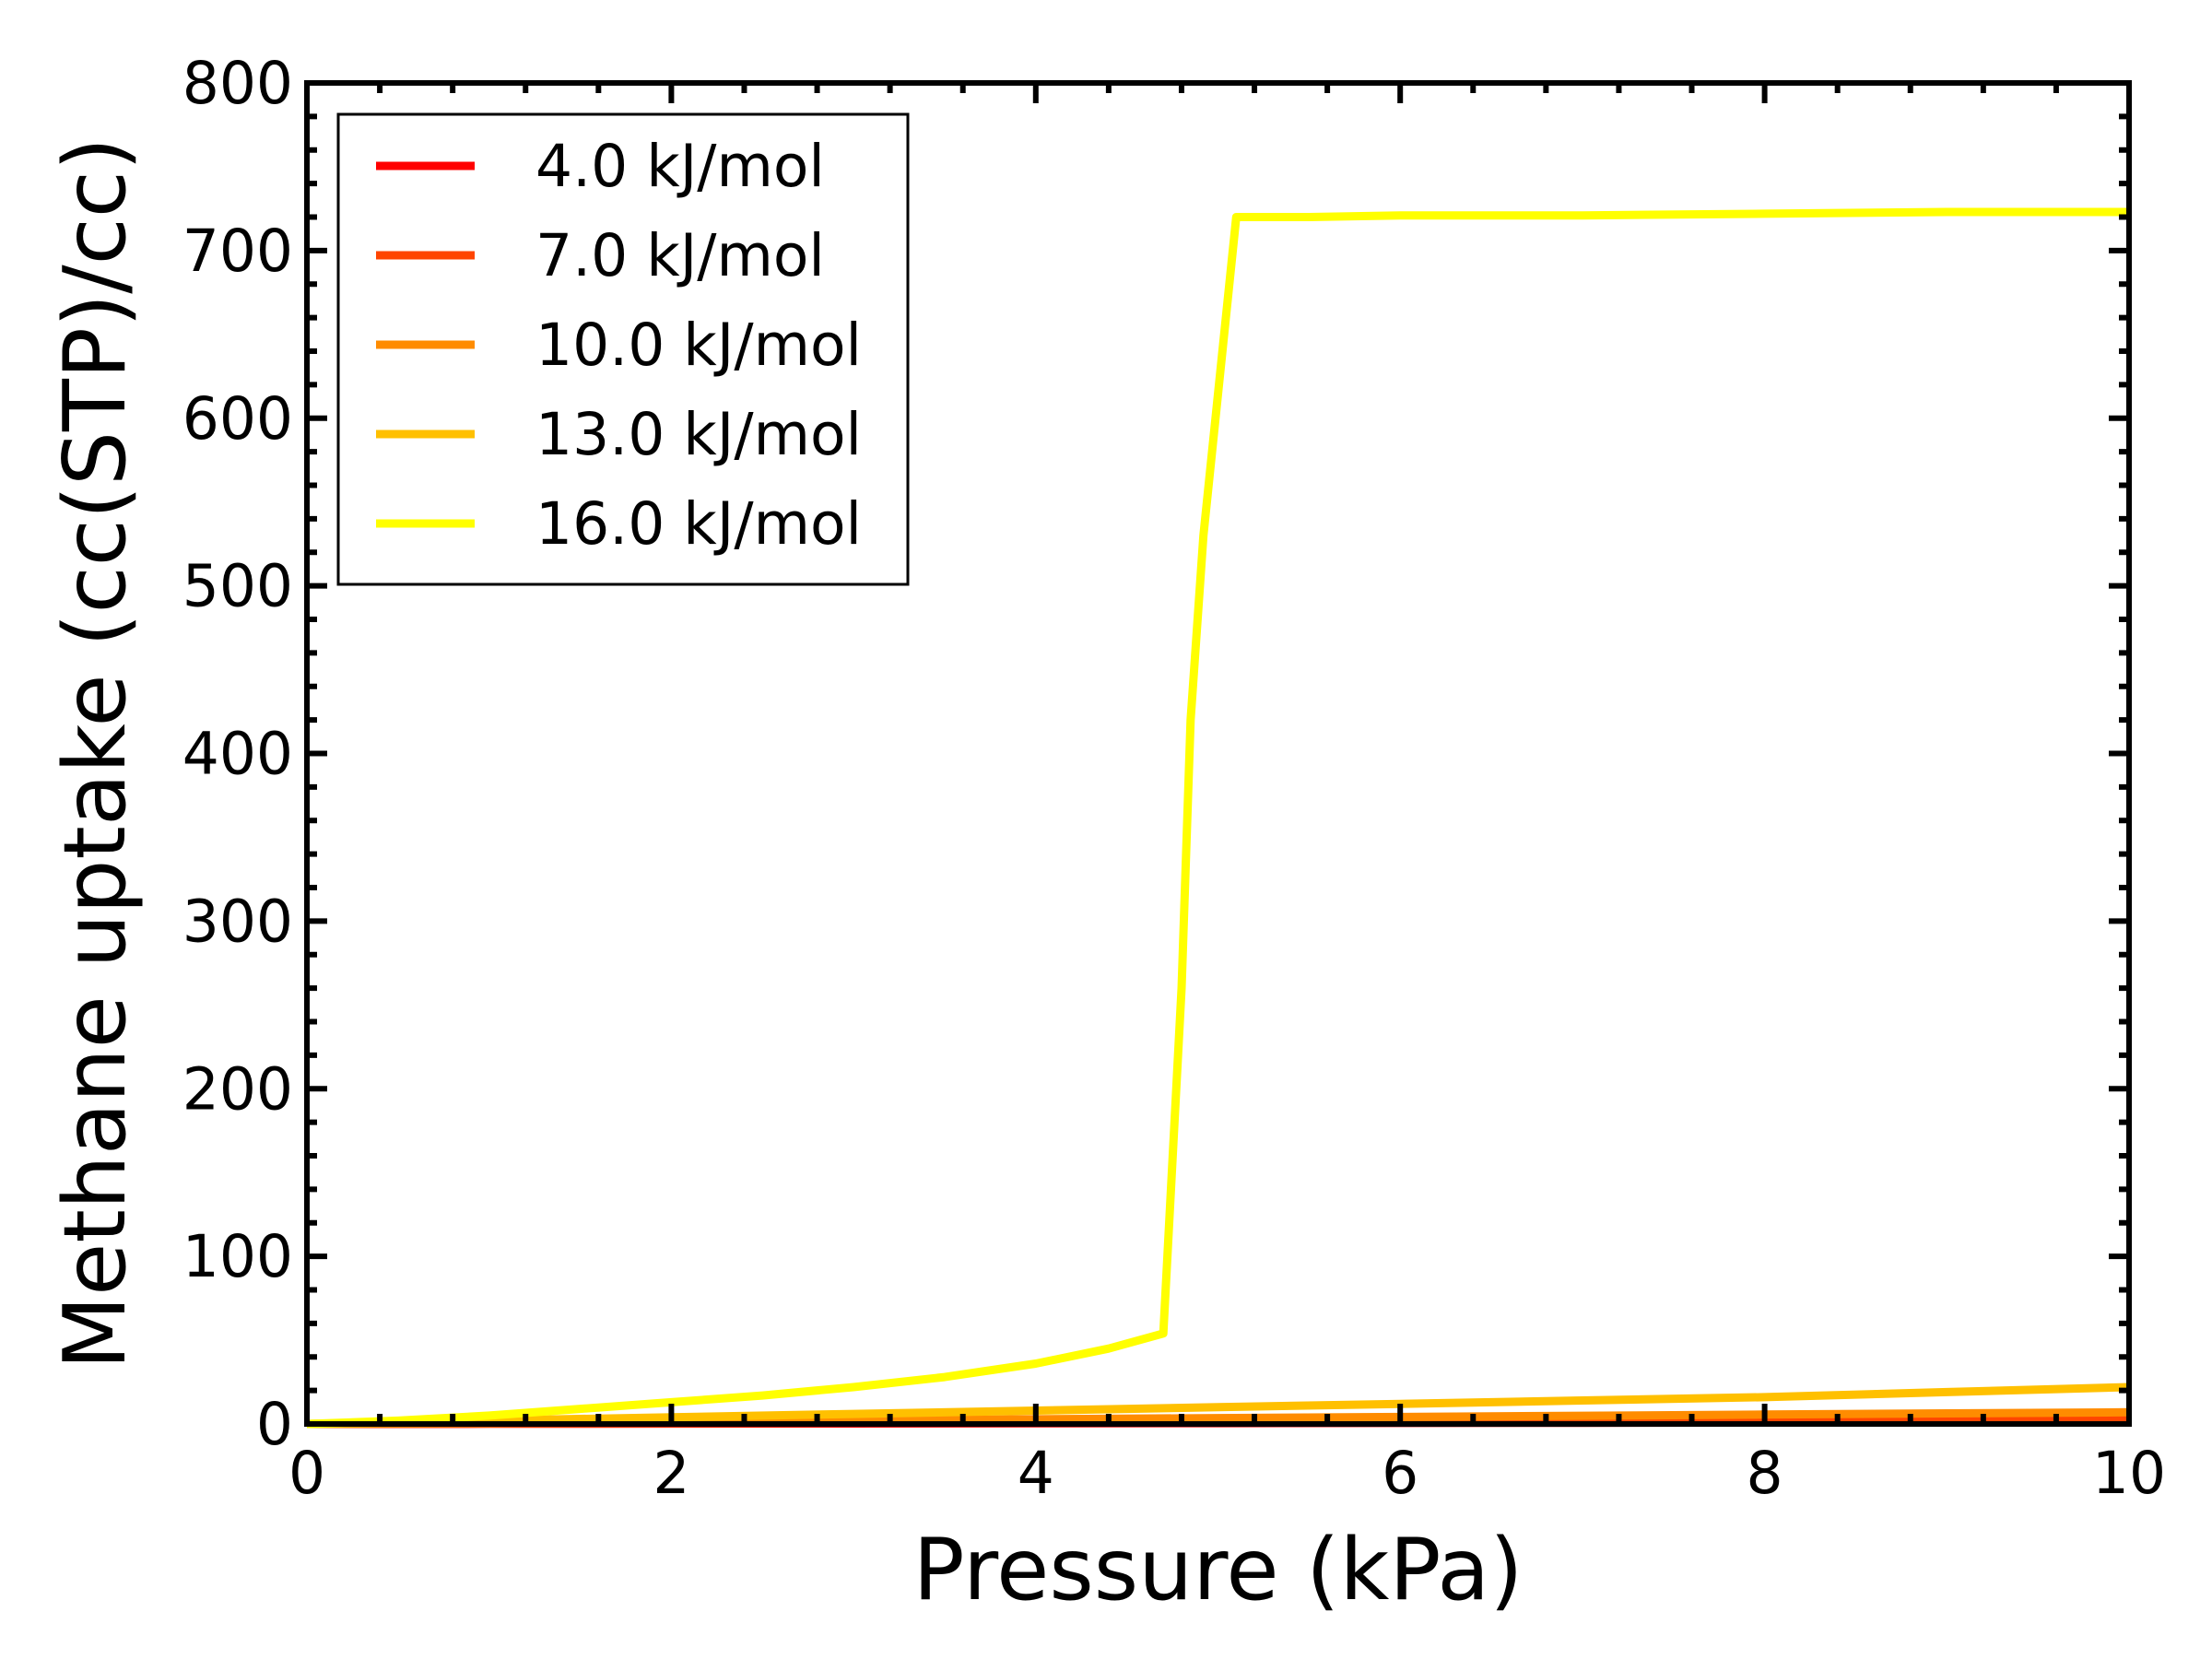 This screenshot has width=2212, height=1659. Describe the element at coordinates (237, 1256) in the screenshot. I see `y-tick-label: 100` at that location.